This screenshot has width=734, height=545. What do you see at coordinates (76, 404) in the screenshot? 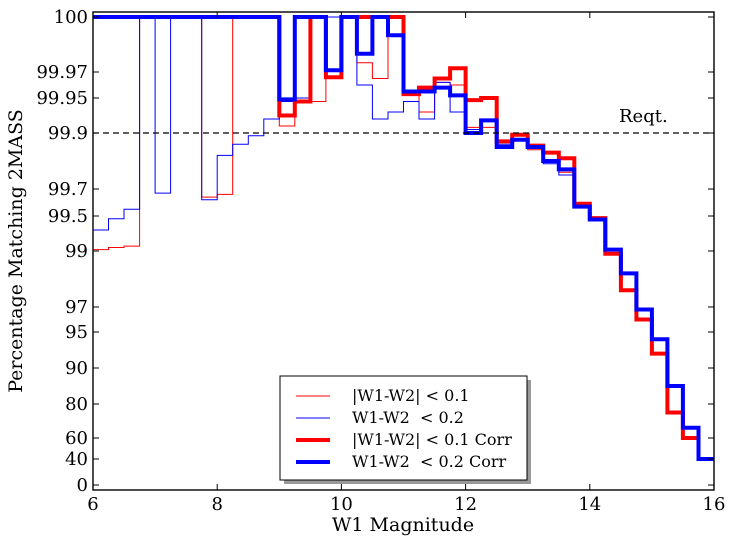
I see `y-tick-label: 80` at bounding box center [76, 404].